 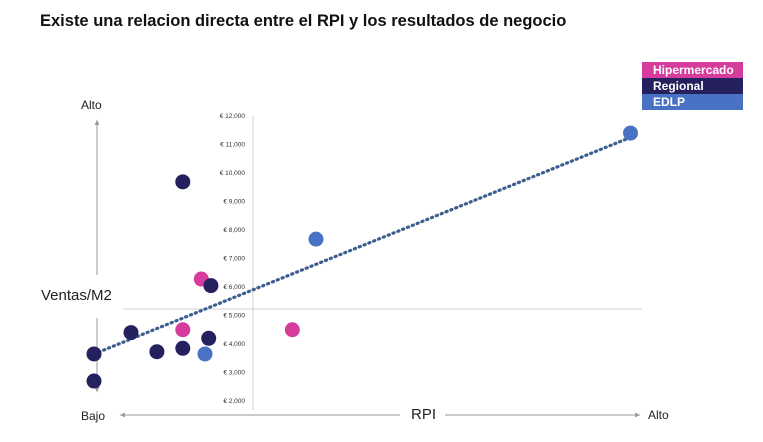 I want to click on y-axis-title: Ventas/M2, so click(x=76, y=295).